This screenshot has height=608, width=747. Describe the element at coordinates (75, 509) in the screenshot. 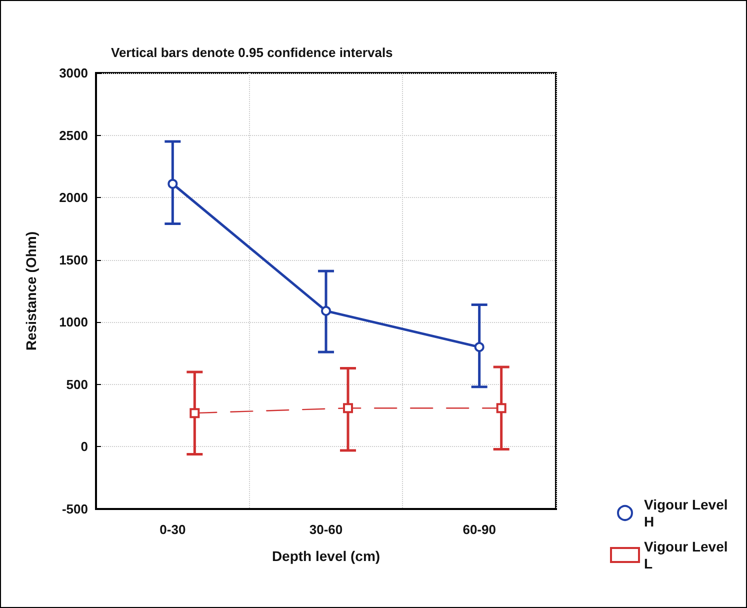

I see `y-tick-label: -500` at that location.